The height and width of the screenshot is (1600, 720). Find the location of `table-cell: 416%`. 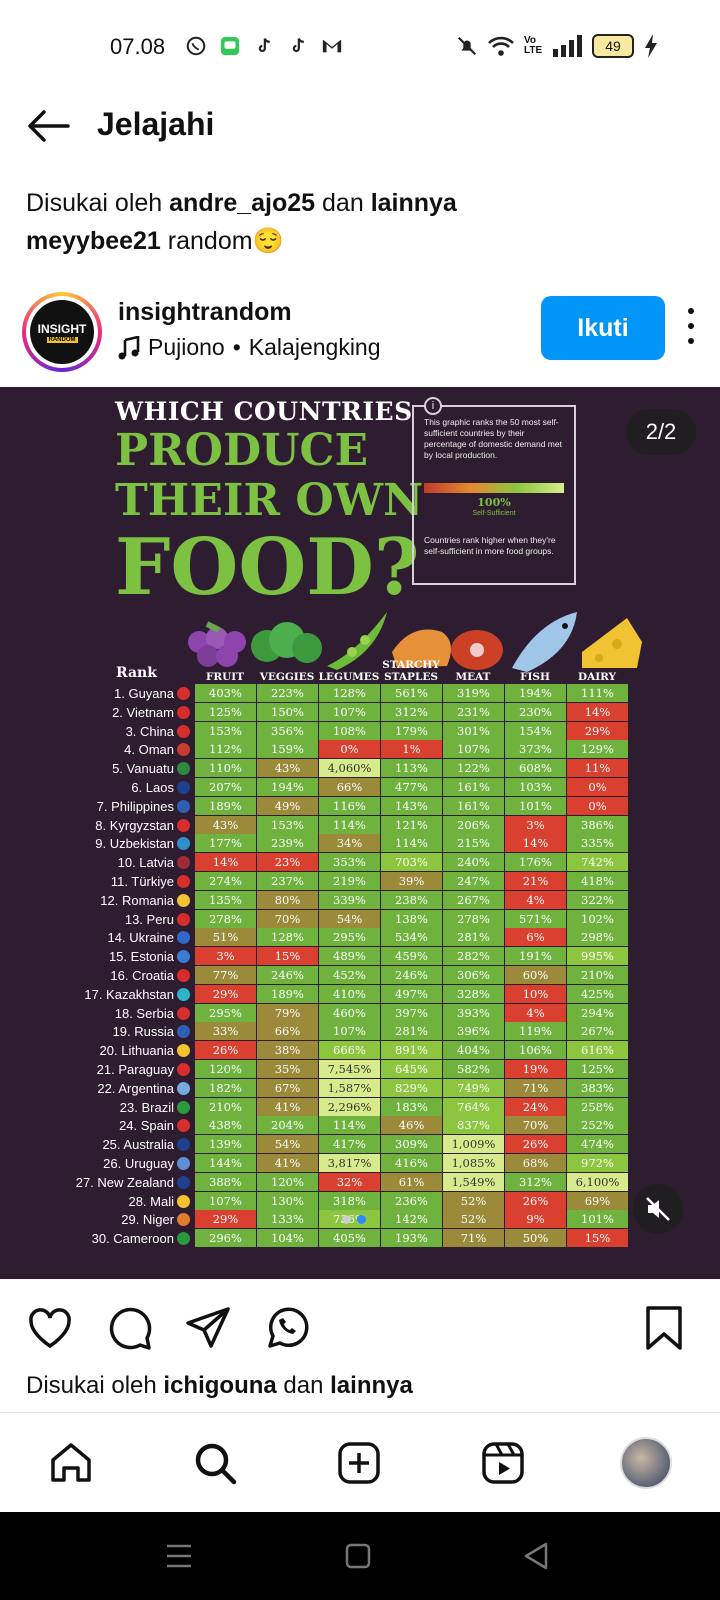

table-cell: 416% is located at coordinates (411, 1163).